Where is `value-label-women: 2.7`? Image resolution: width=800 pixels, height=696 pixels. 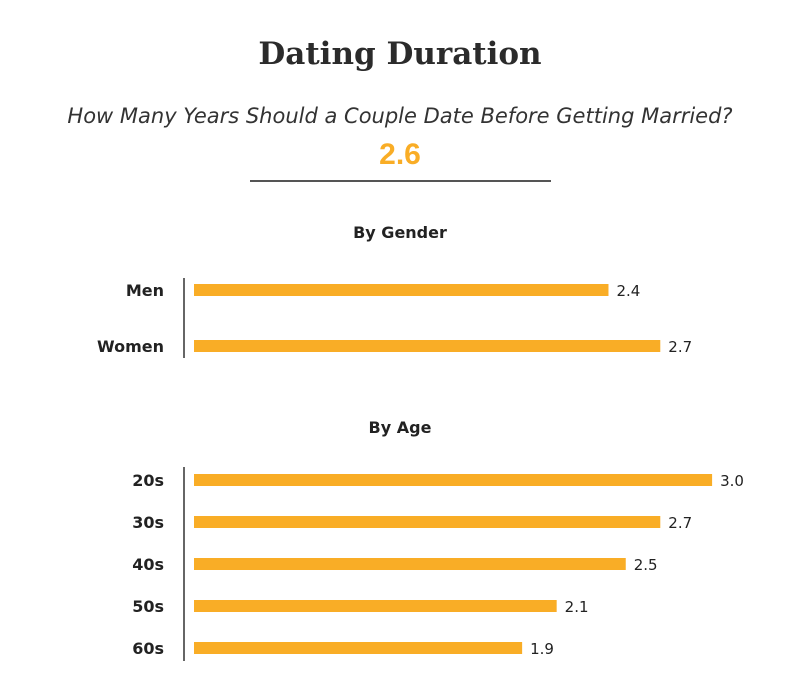
value-label-women: 2.7 is located at coordinates (680, 347).